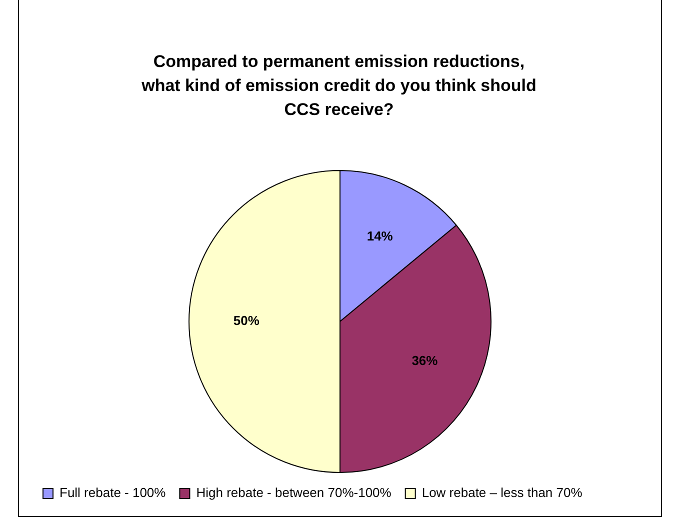 This screenshot has height=517, width=678. What do you see at coordinates (246, 320) in the screenshot?
I see `data-label: 50%` at bounding box center [246, 320].